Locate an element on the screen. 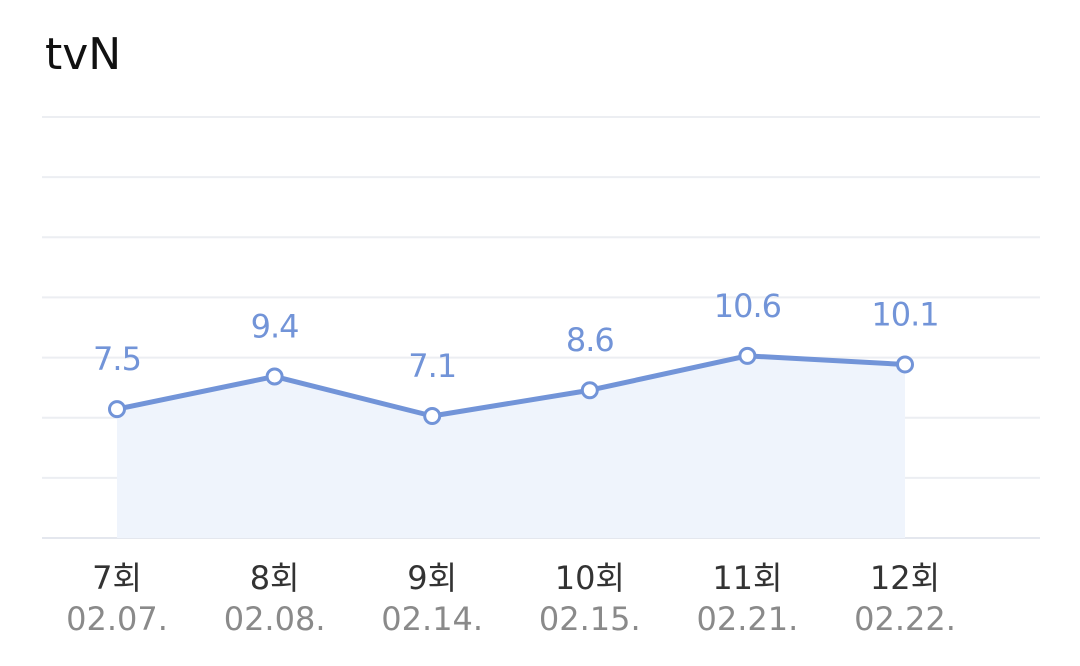 The image size is (1080, 666). date-label: 02.08. is located at coordinates (275, 619).